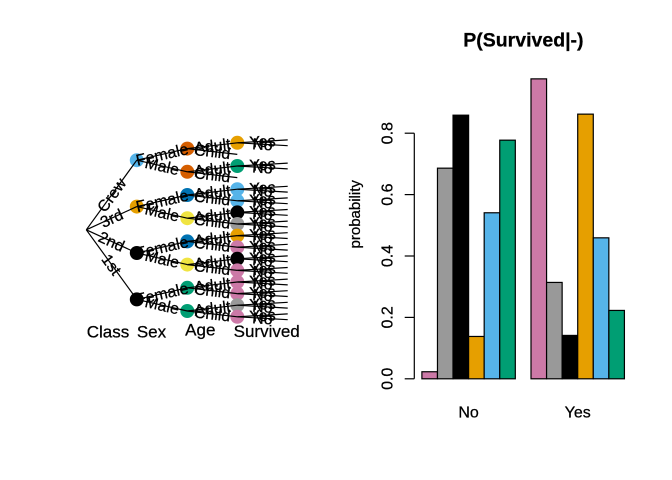  I want to click on svg-text: 0.4, so click(388, 256).